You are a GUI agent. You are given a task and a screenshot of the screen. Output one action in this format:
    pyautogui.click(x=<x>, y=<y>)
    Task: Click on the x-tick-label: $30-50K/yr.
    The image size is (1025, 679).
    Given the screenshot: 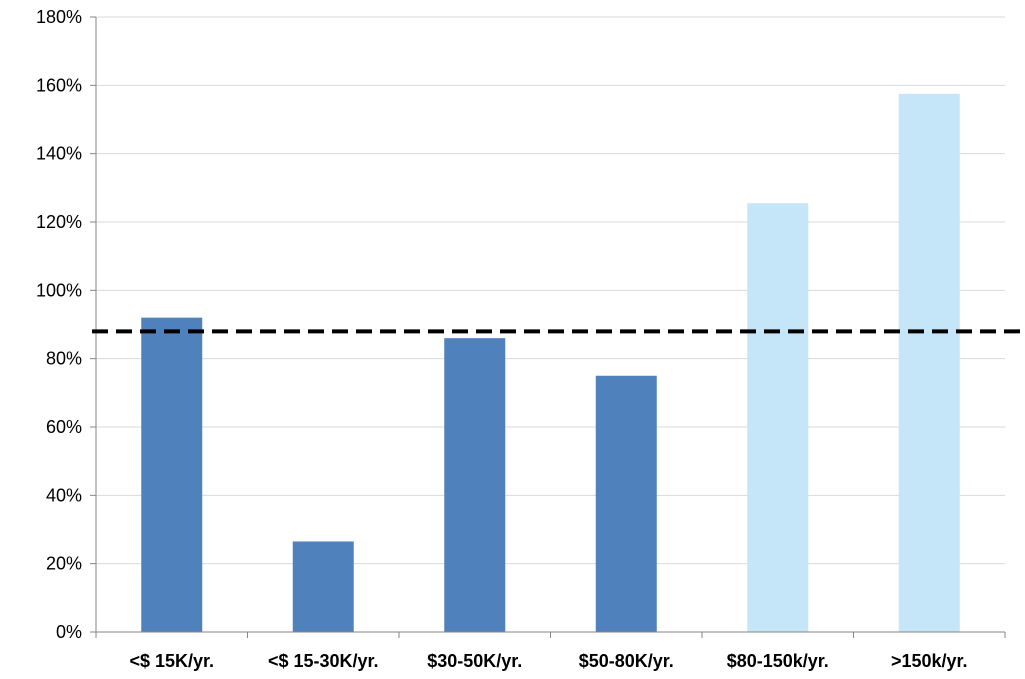 What is the action you would take?
    pyautogui.click(x=474, y=661)
    